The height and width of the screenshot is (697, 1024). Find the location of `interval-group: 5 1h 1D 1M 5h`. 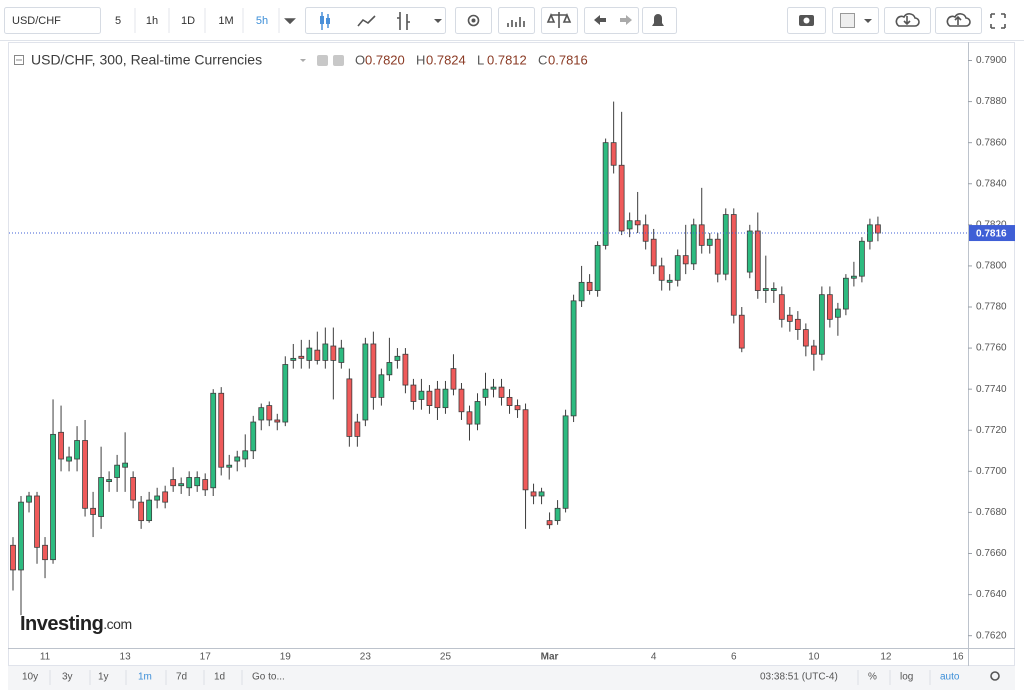

interval-group: 5 1h 1D 1M 5h is located at coordinates (197, 20).